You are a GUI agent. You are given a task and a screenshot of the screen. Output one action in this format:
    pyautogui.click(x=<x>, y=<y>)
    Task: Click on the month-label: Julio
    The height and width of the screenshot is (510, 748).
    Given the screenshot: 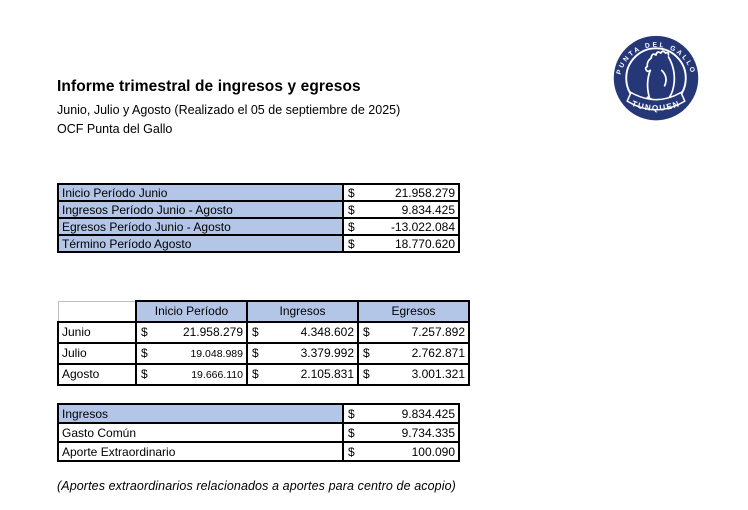 What is the action you would take?
    pyautogui.click(x=97, y=353)
    